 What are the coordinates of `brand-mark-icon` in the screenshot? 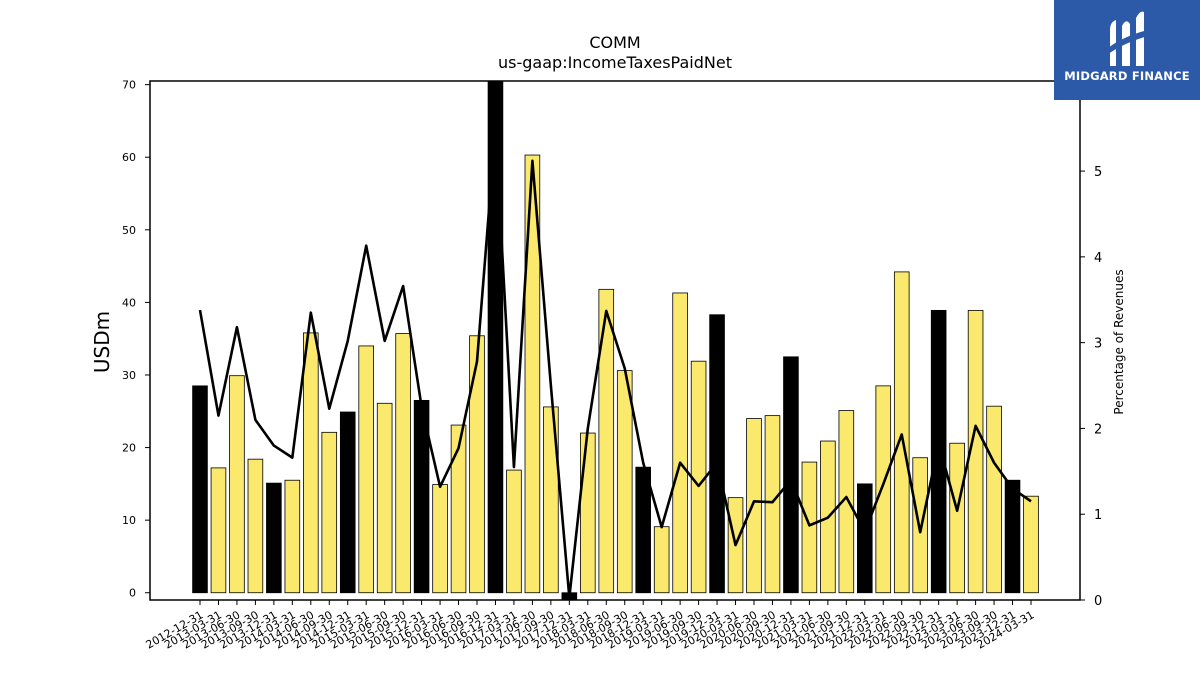 It's located at (1128, 39).